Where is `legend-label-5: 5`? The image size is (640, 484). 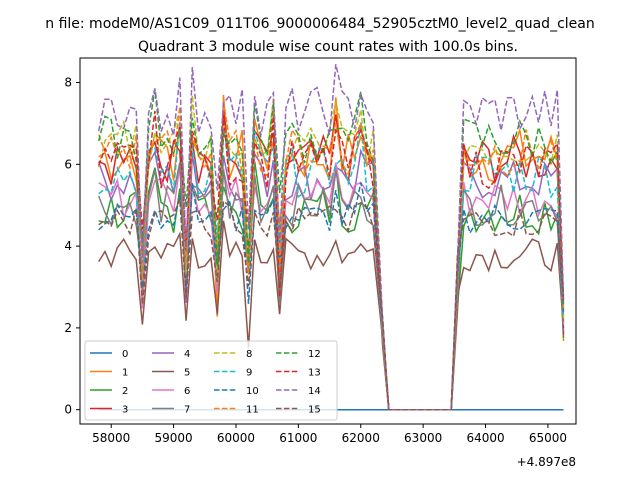 legend-label-5: 5 is located at coordinates (187, 373).